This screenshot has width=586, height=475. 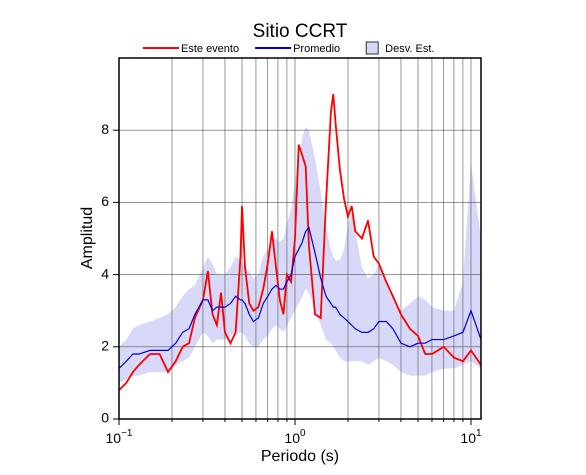 What do you see at coordinates (119, 437) in the screenshot?
I see `x-tick-label: 10⁻¹` at bounding box center [119, 437].